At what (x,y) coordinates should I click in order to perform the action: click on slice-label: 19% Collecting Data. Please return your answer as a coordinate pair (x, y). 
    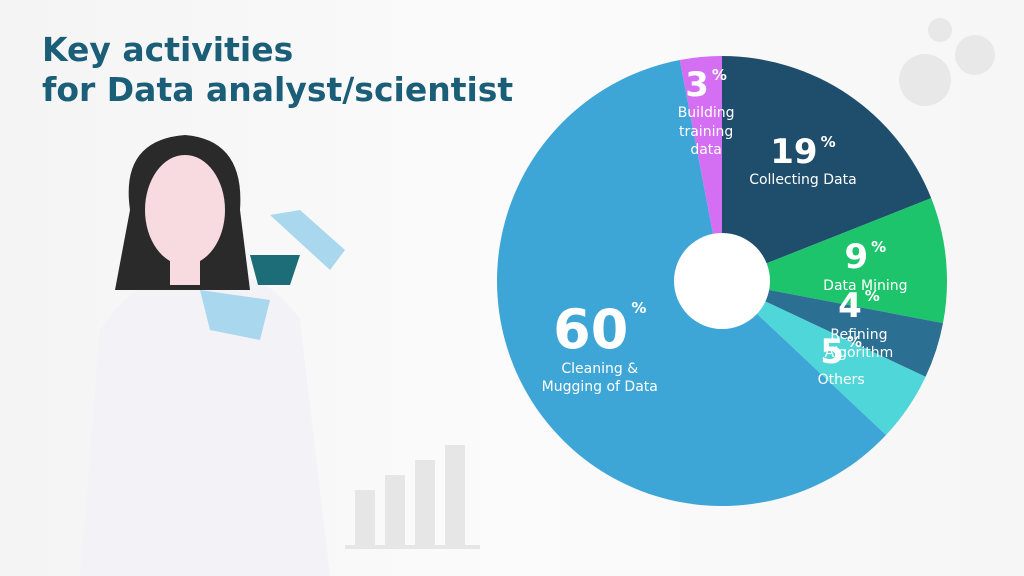
    Looking at the image, I should click on (803, 161).